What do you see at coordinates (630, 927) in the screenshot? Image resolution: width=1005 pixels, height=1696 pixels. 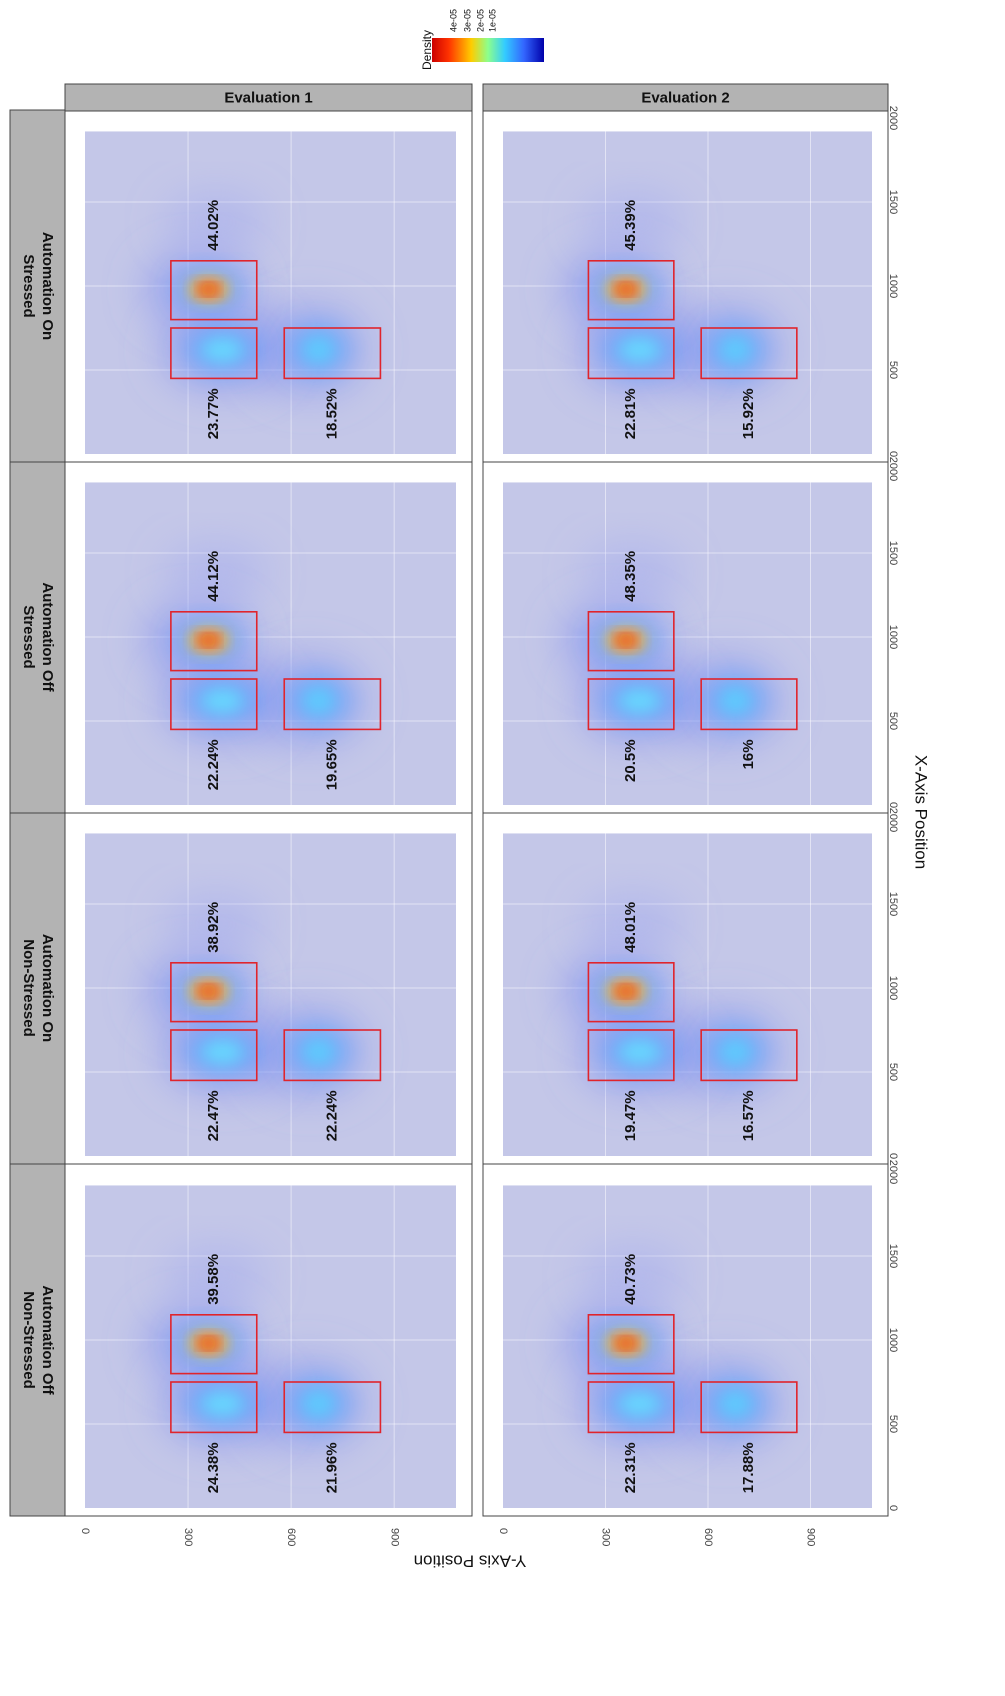 I see `aoi-percent-label: 48.01%` at bounding box center [630, 927].